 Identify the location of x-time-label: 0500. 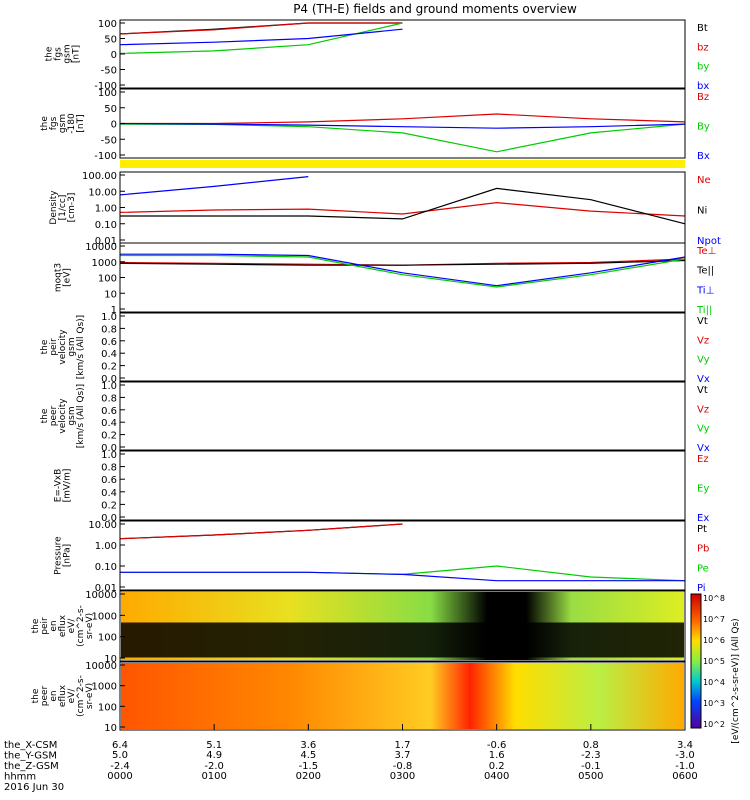
(590, 776).